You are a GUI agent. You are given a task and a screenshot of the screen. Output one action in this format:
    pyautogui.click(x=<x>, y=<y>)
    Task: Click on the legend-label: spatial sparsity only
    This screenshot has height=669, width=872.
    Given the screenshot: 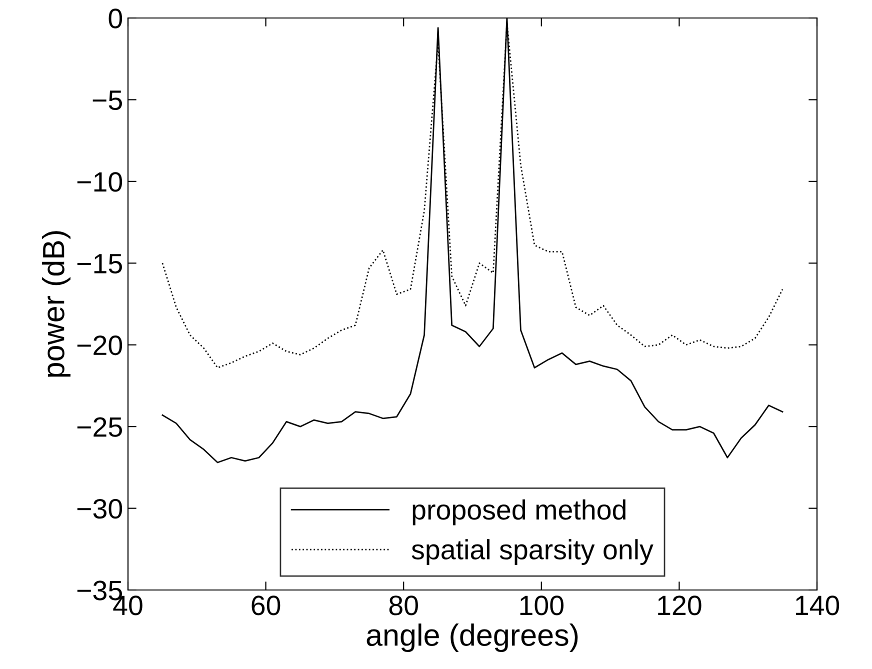 What is the action you would take?
    pyautogui.click(x=533, y=552)
    